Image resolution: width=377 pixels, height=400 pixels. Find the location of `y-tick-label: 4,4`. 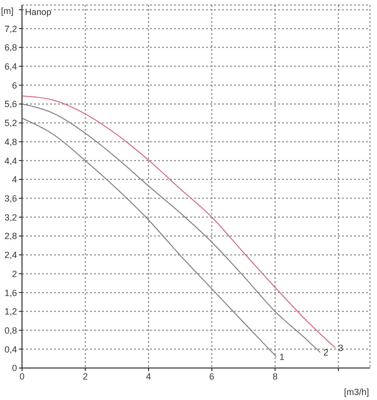

y-tick-label: 4,4 is located at coordinates (10, 161).